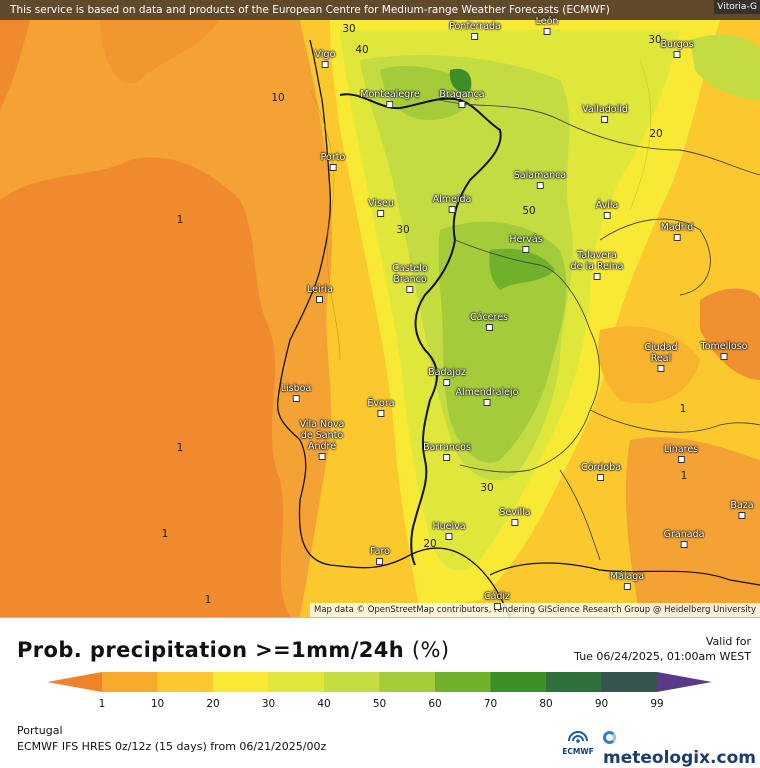 This screenshot has height=768, width=760. What do you see at coordinates (381, 203) in the screenshot?
I see `city-label: Viseu` at bounding box center [381, 203].